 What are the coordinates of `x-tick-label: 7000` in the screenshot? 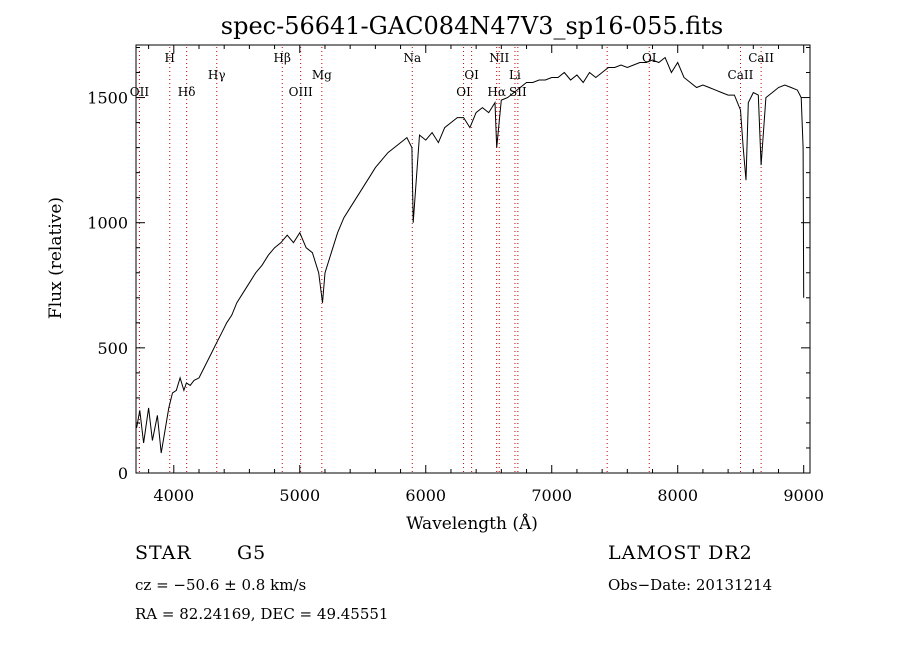 It's located at (551, 495).